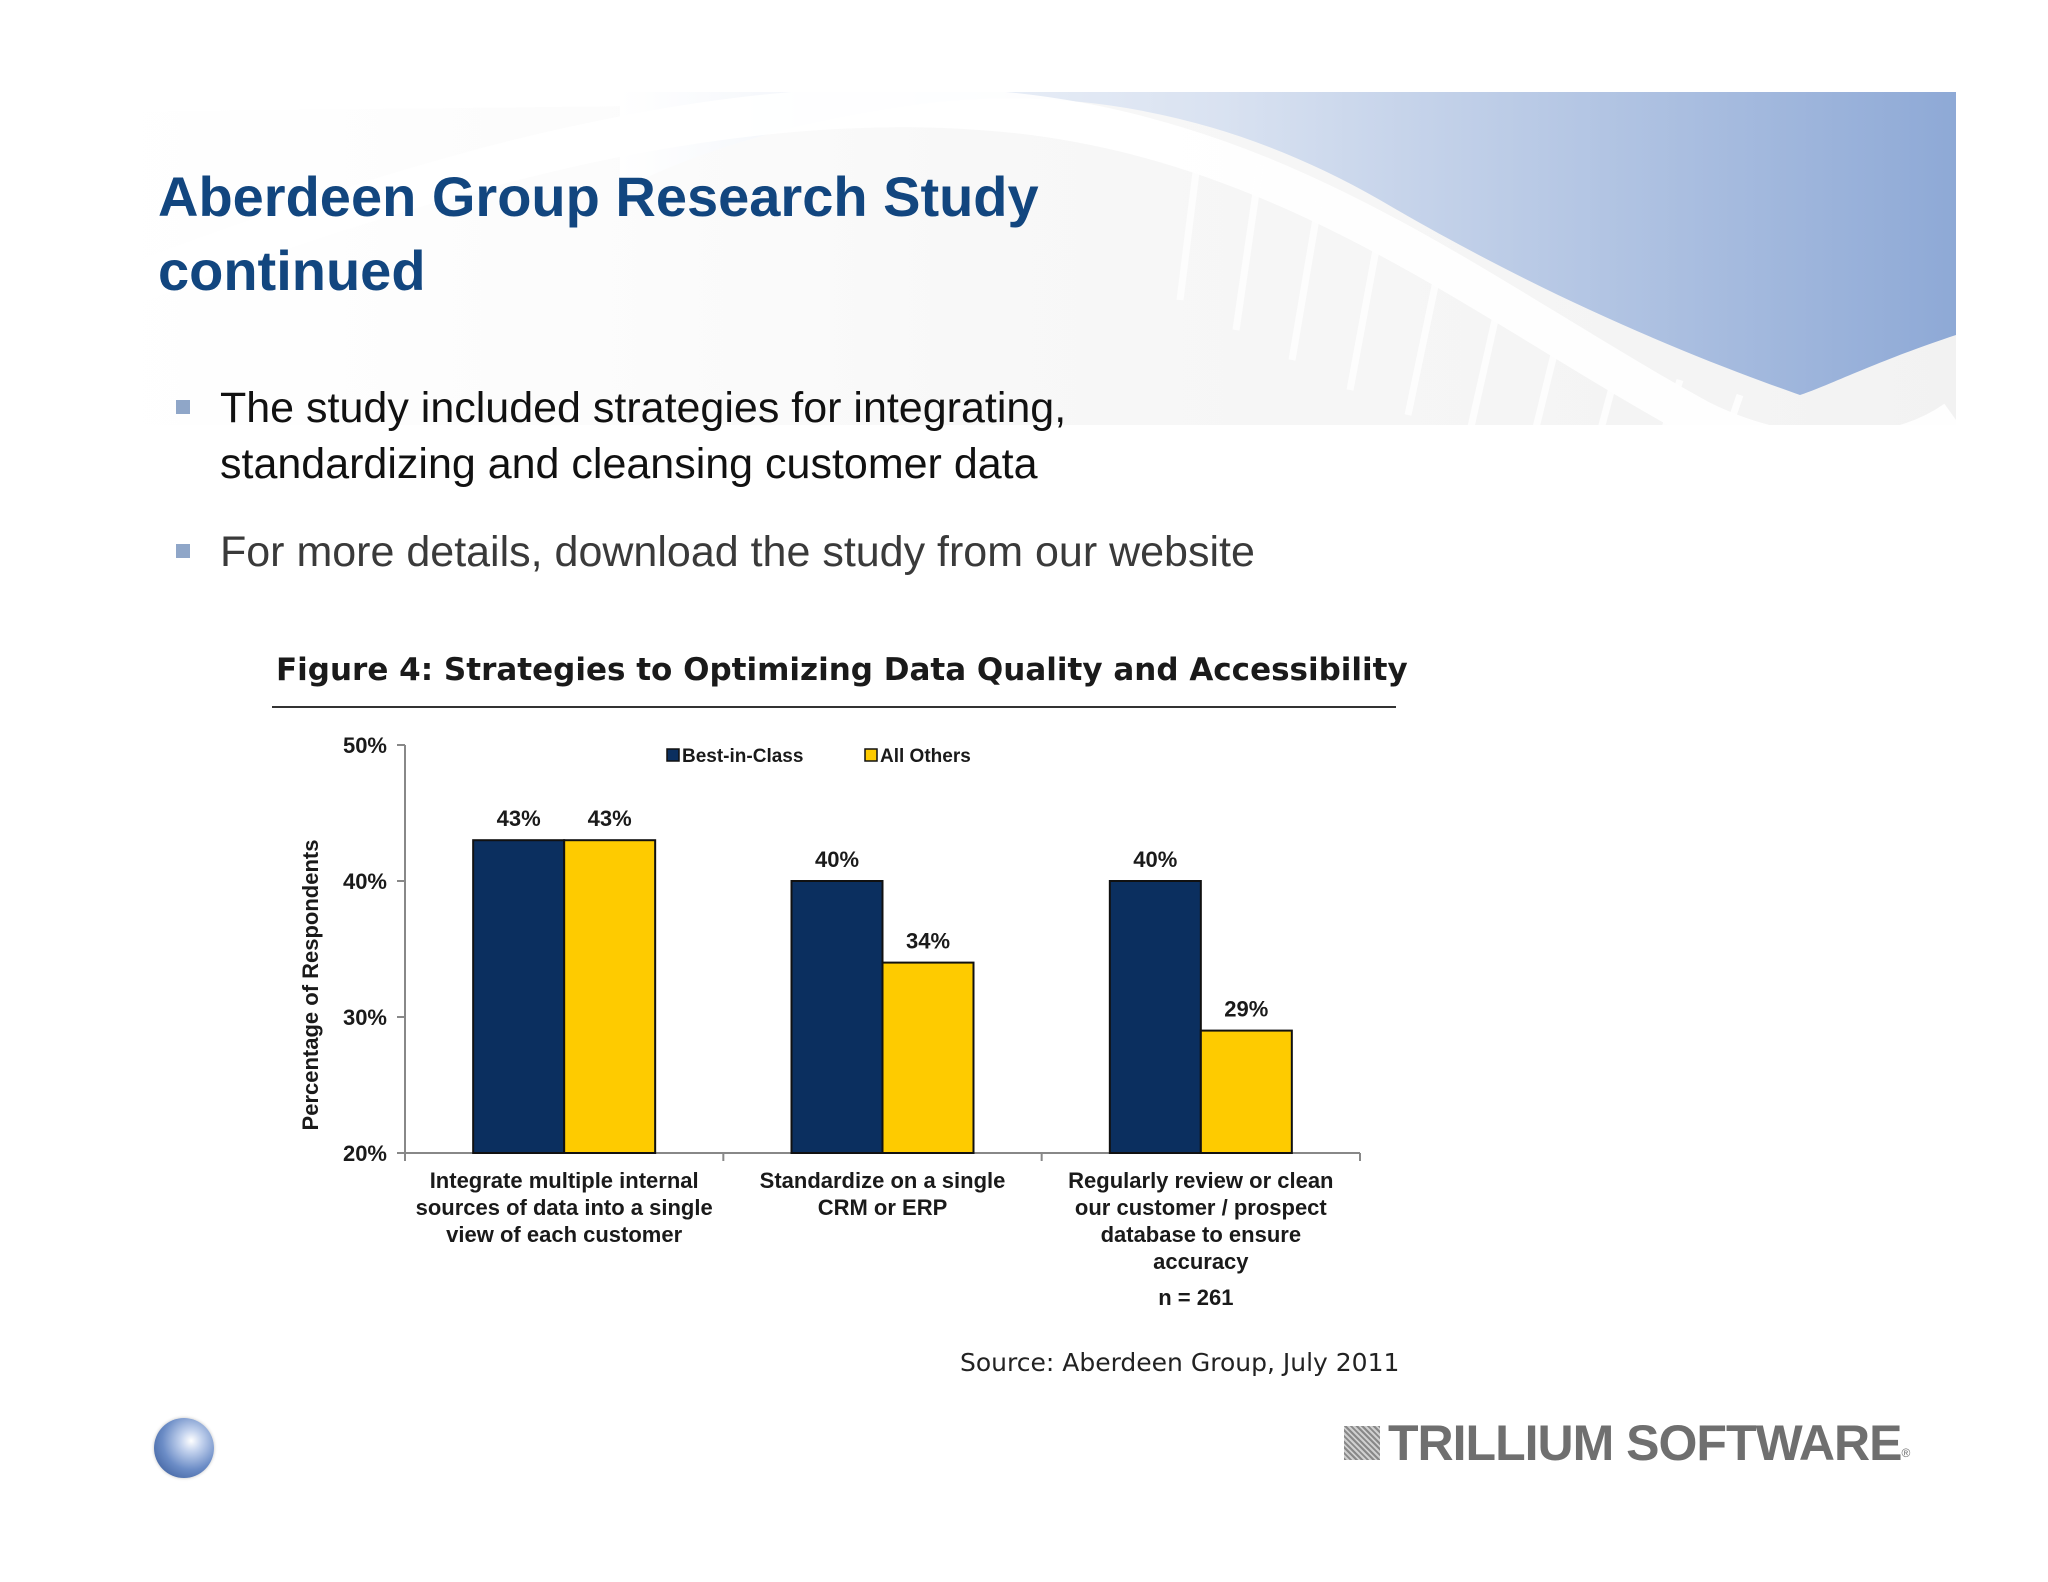  Describe the element at coordinates (1201, 1207) in the screenshot. I see `x-category-label: our customer / prospect` at that location.